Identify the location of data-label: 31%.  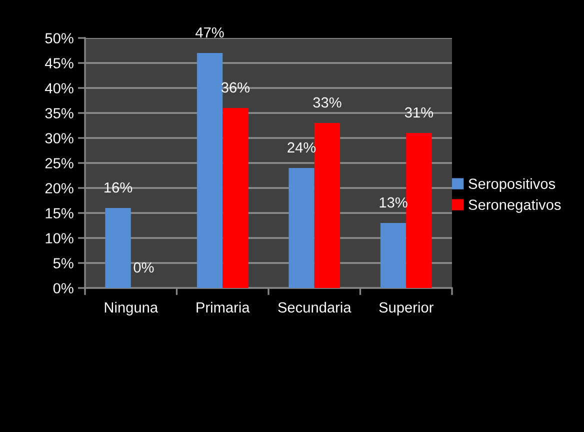
(419, 112).